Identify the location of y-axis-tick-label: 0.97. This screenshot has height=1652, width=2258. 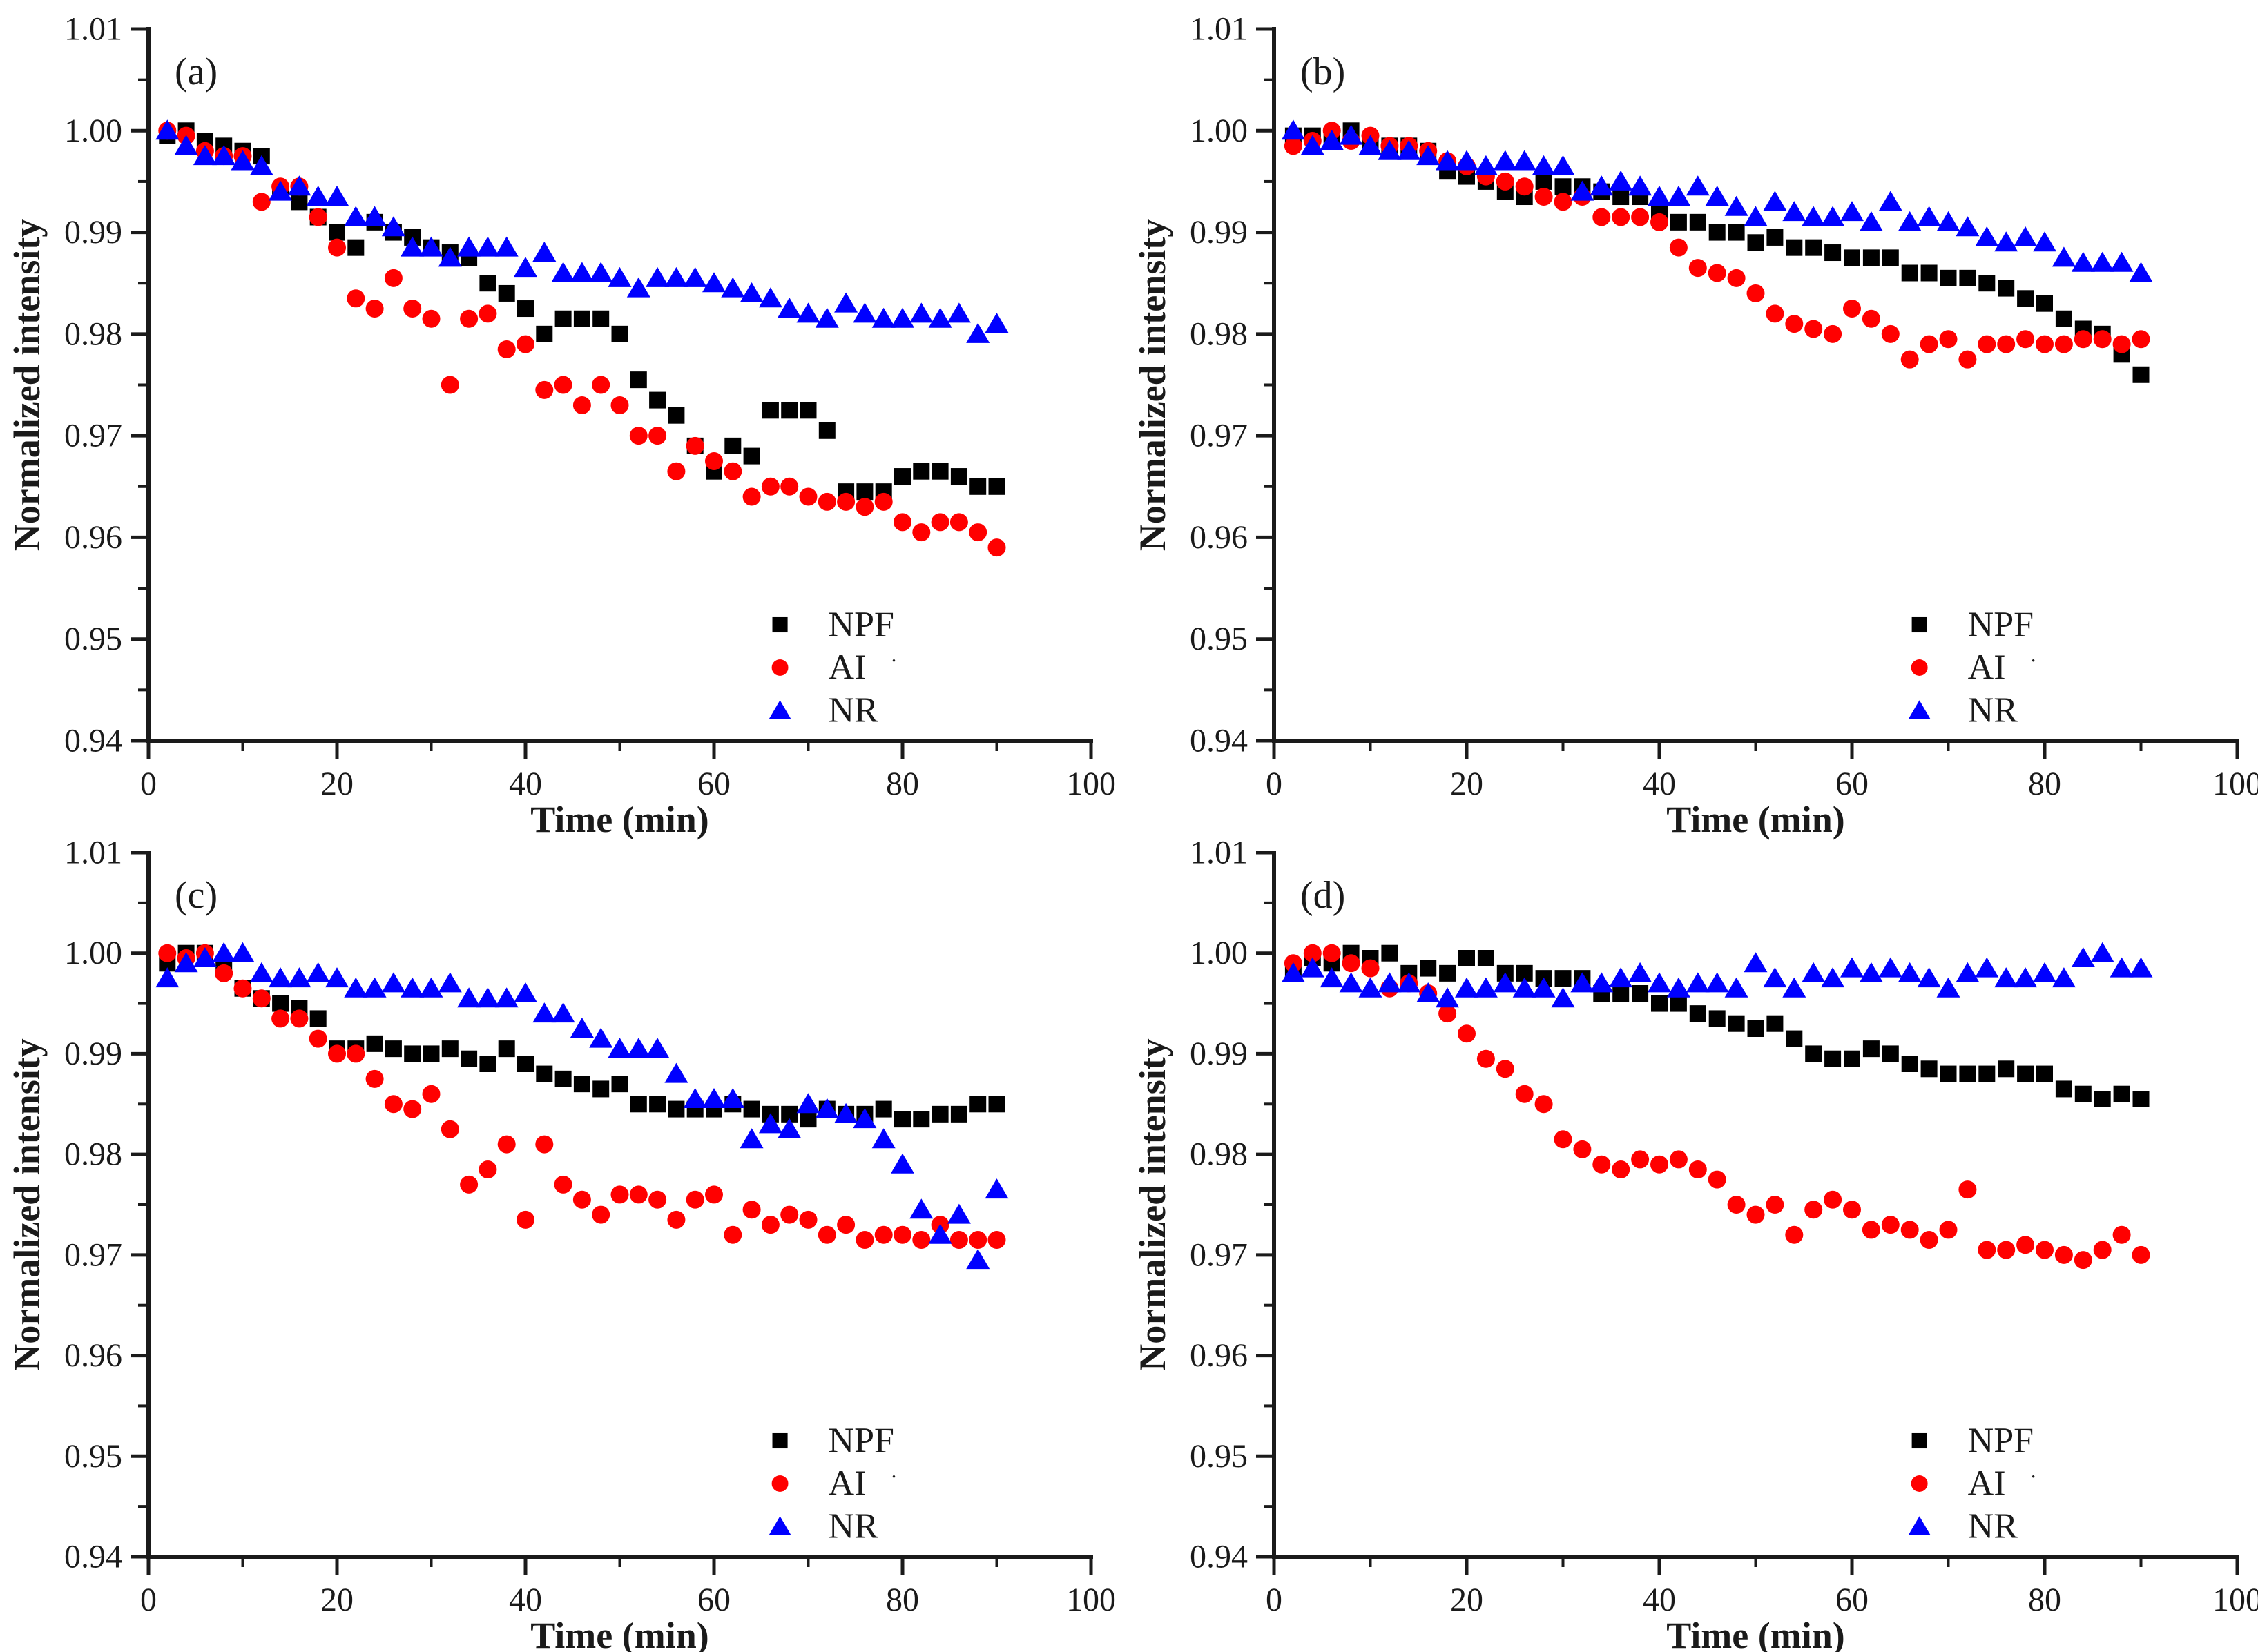
(1219, 436).